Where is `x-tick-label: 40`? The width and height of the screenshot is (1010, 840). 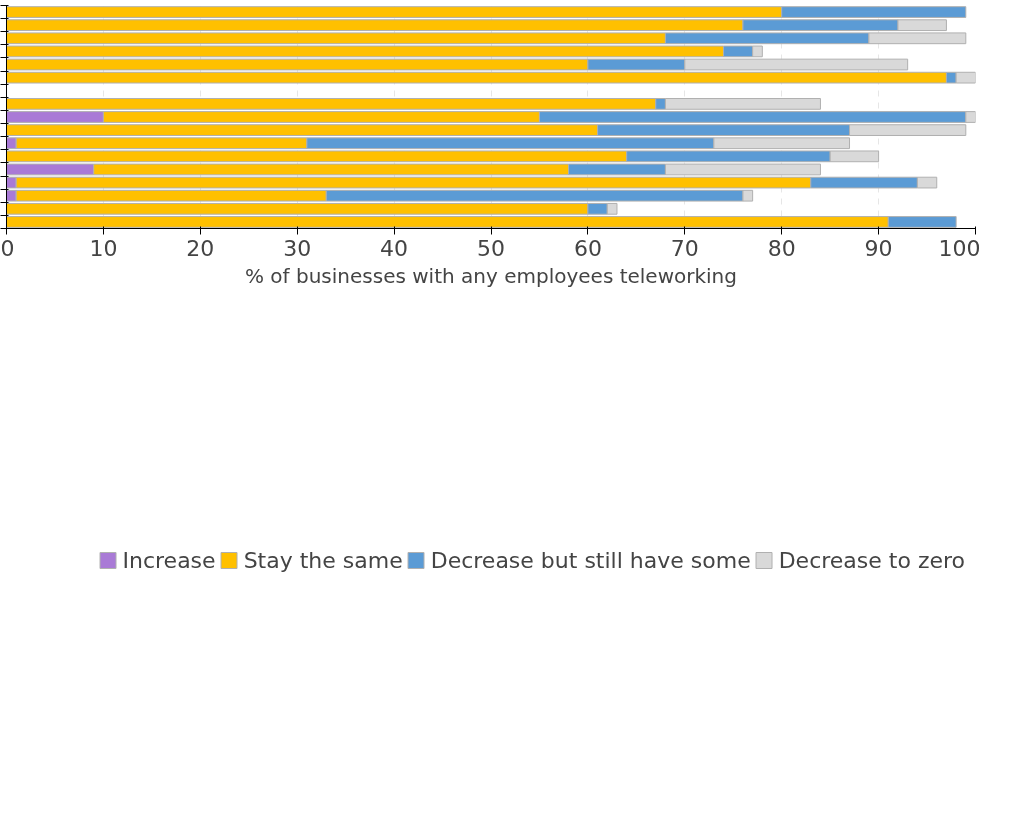
x-tick-label: 40 is located at coordinates (394, 248).